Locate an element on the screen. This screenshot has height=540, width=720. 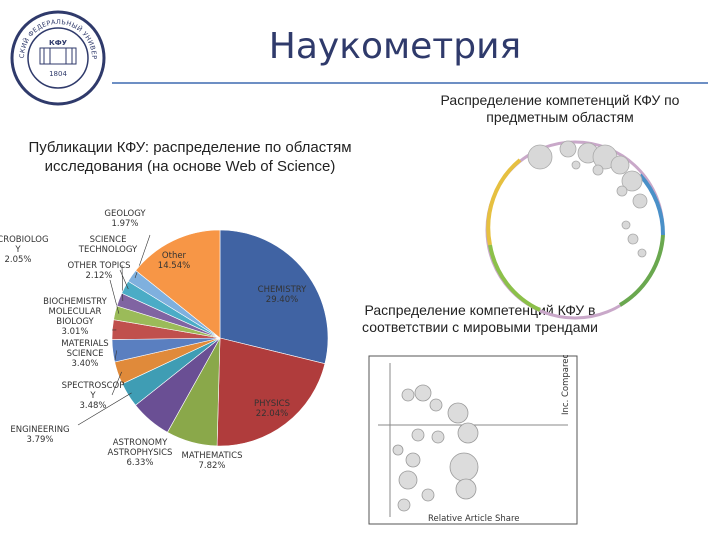
svg-text: КФУ is located at coordinates (58, 43).